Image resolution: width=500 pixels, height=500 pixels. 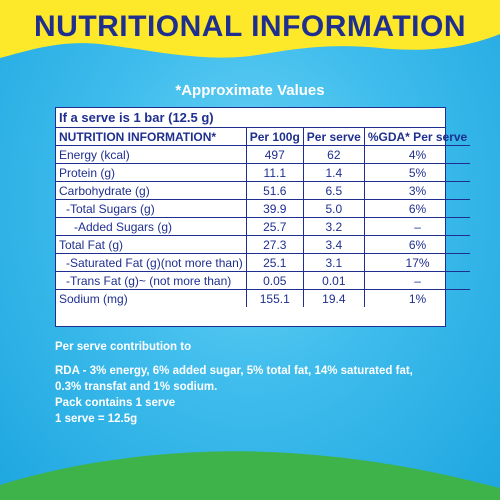 I want to click on table-row: Sodium (mg) 155.1 19.4 1%, so click(x=263, y=298).